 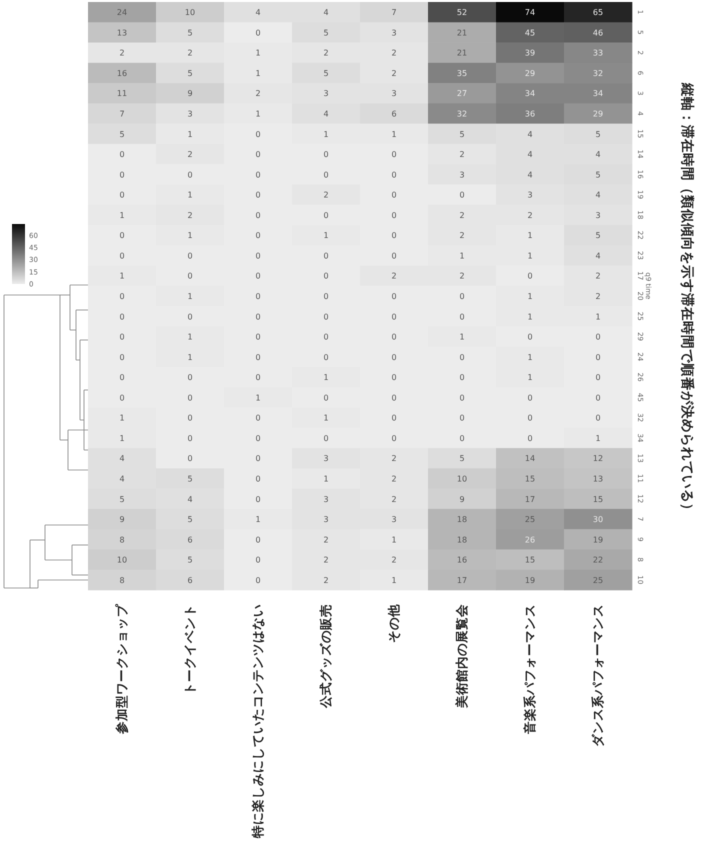 I want to click on x-tick-label: 美術館内の展覧会, so click(x=461, y=656).